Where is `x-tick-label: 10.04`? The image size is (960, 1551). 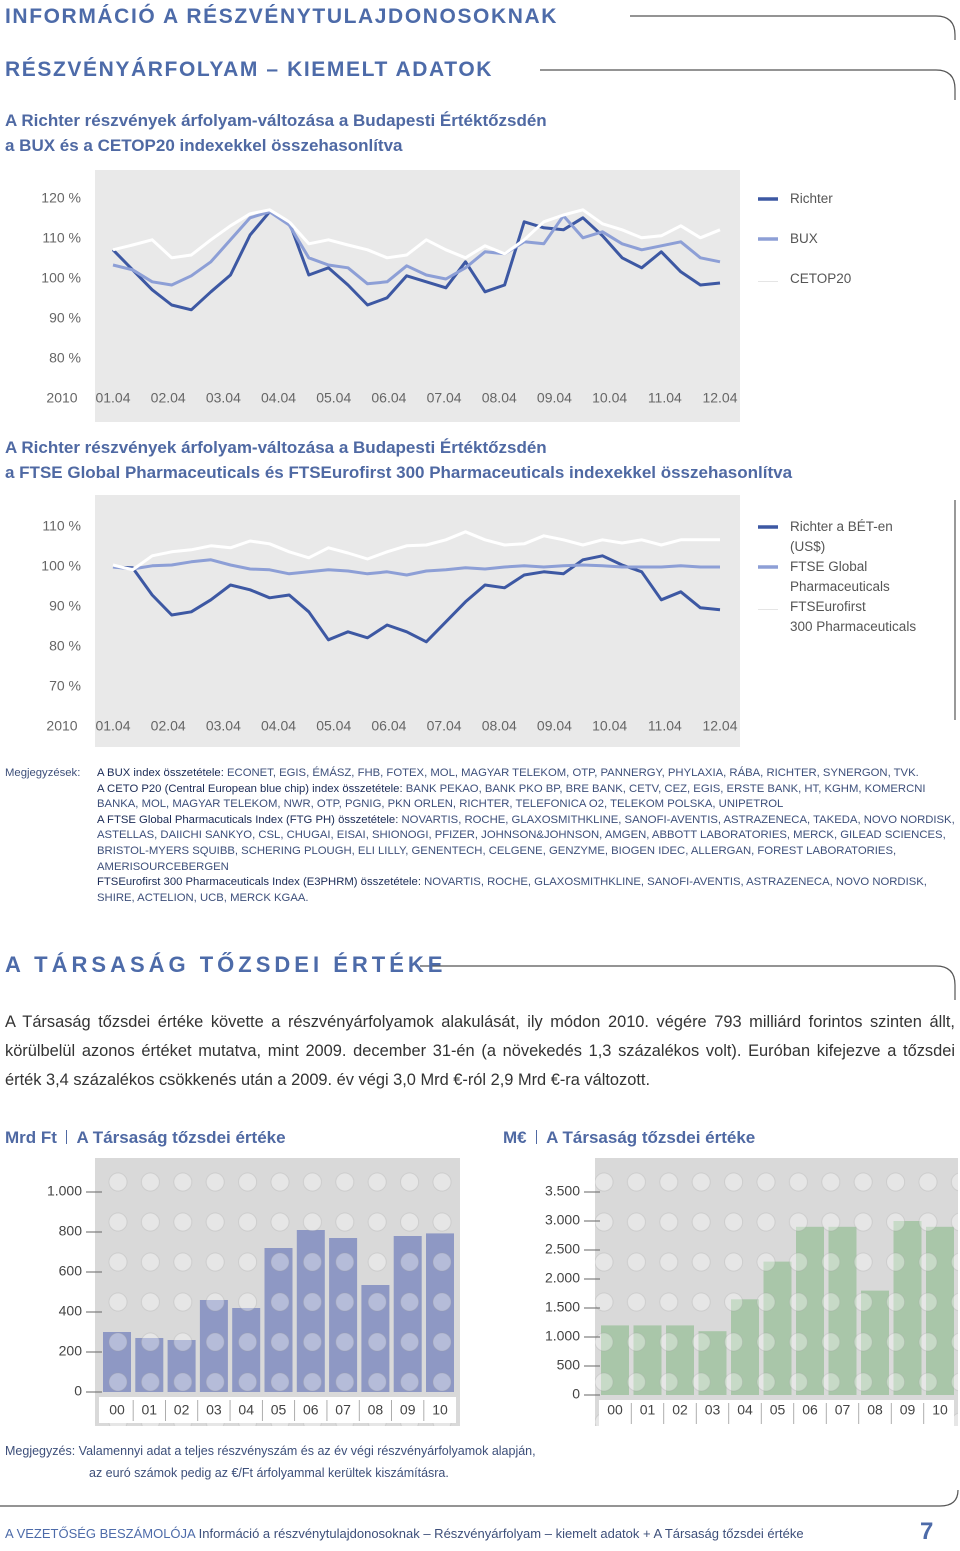
x-tick-label: 10.04 is located at coordinates (609, 726).